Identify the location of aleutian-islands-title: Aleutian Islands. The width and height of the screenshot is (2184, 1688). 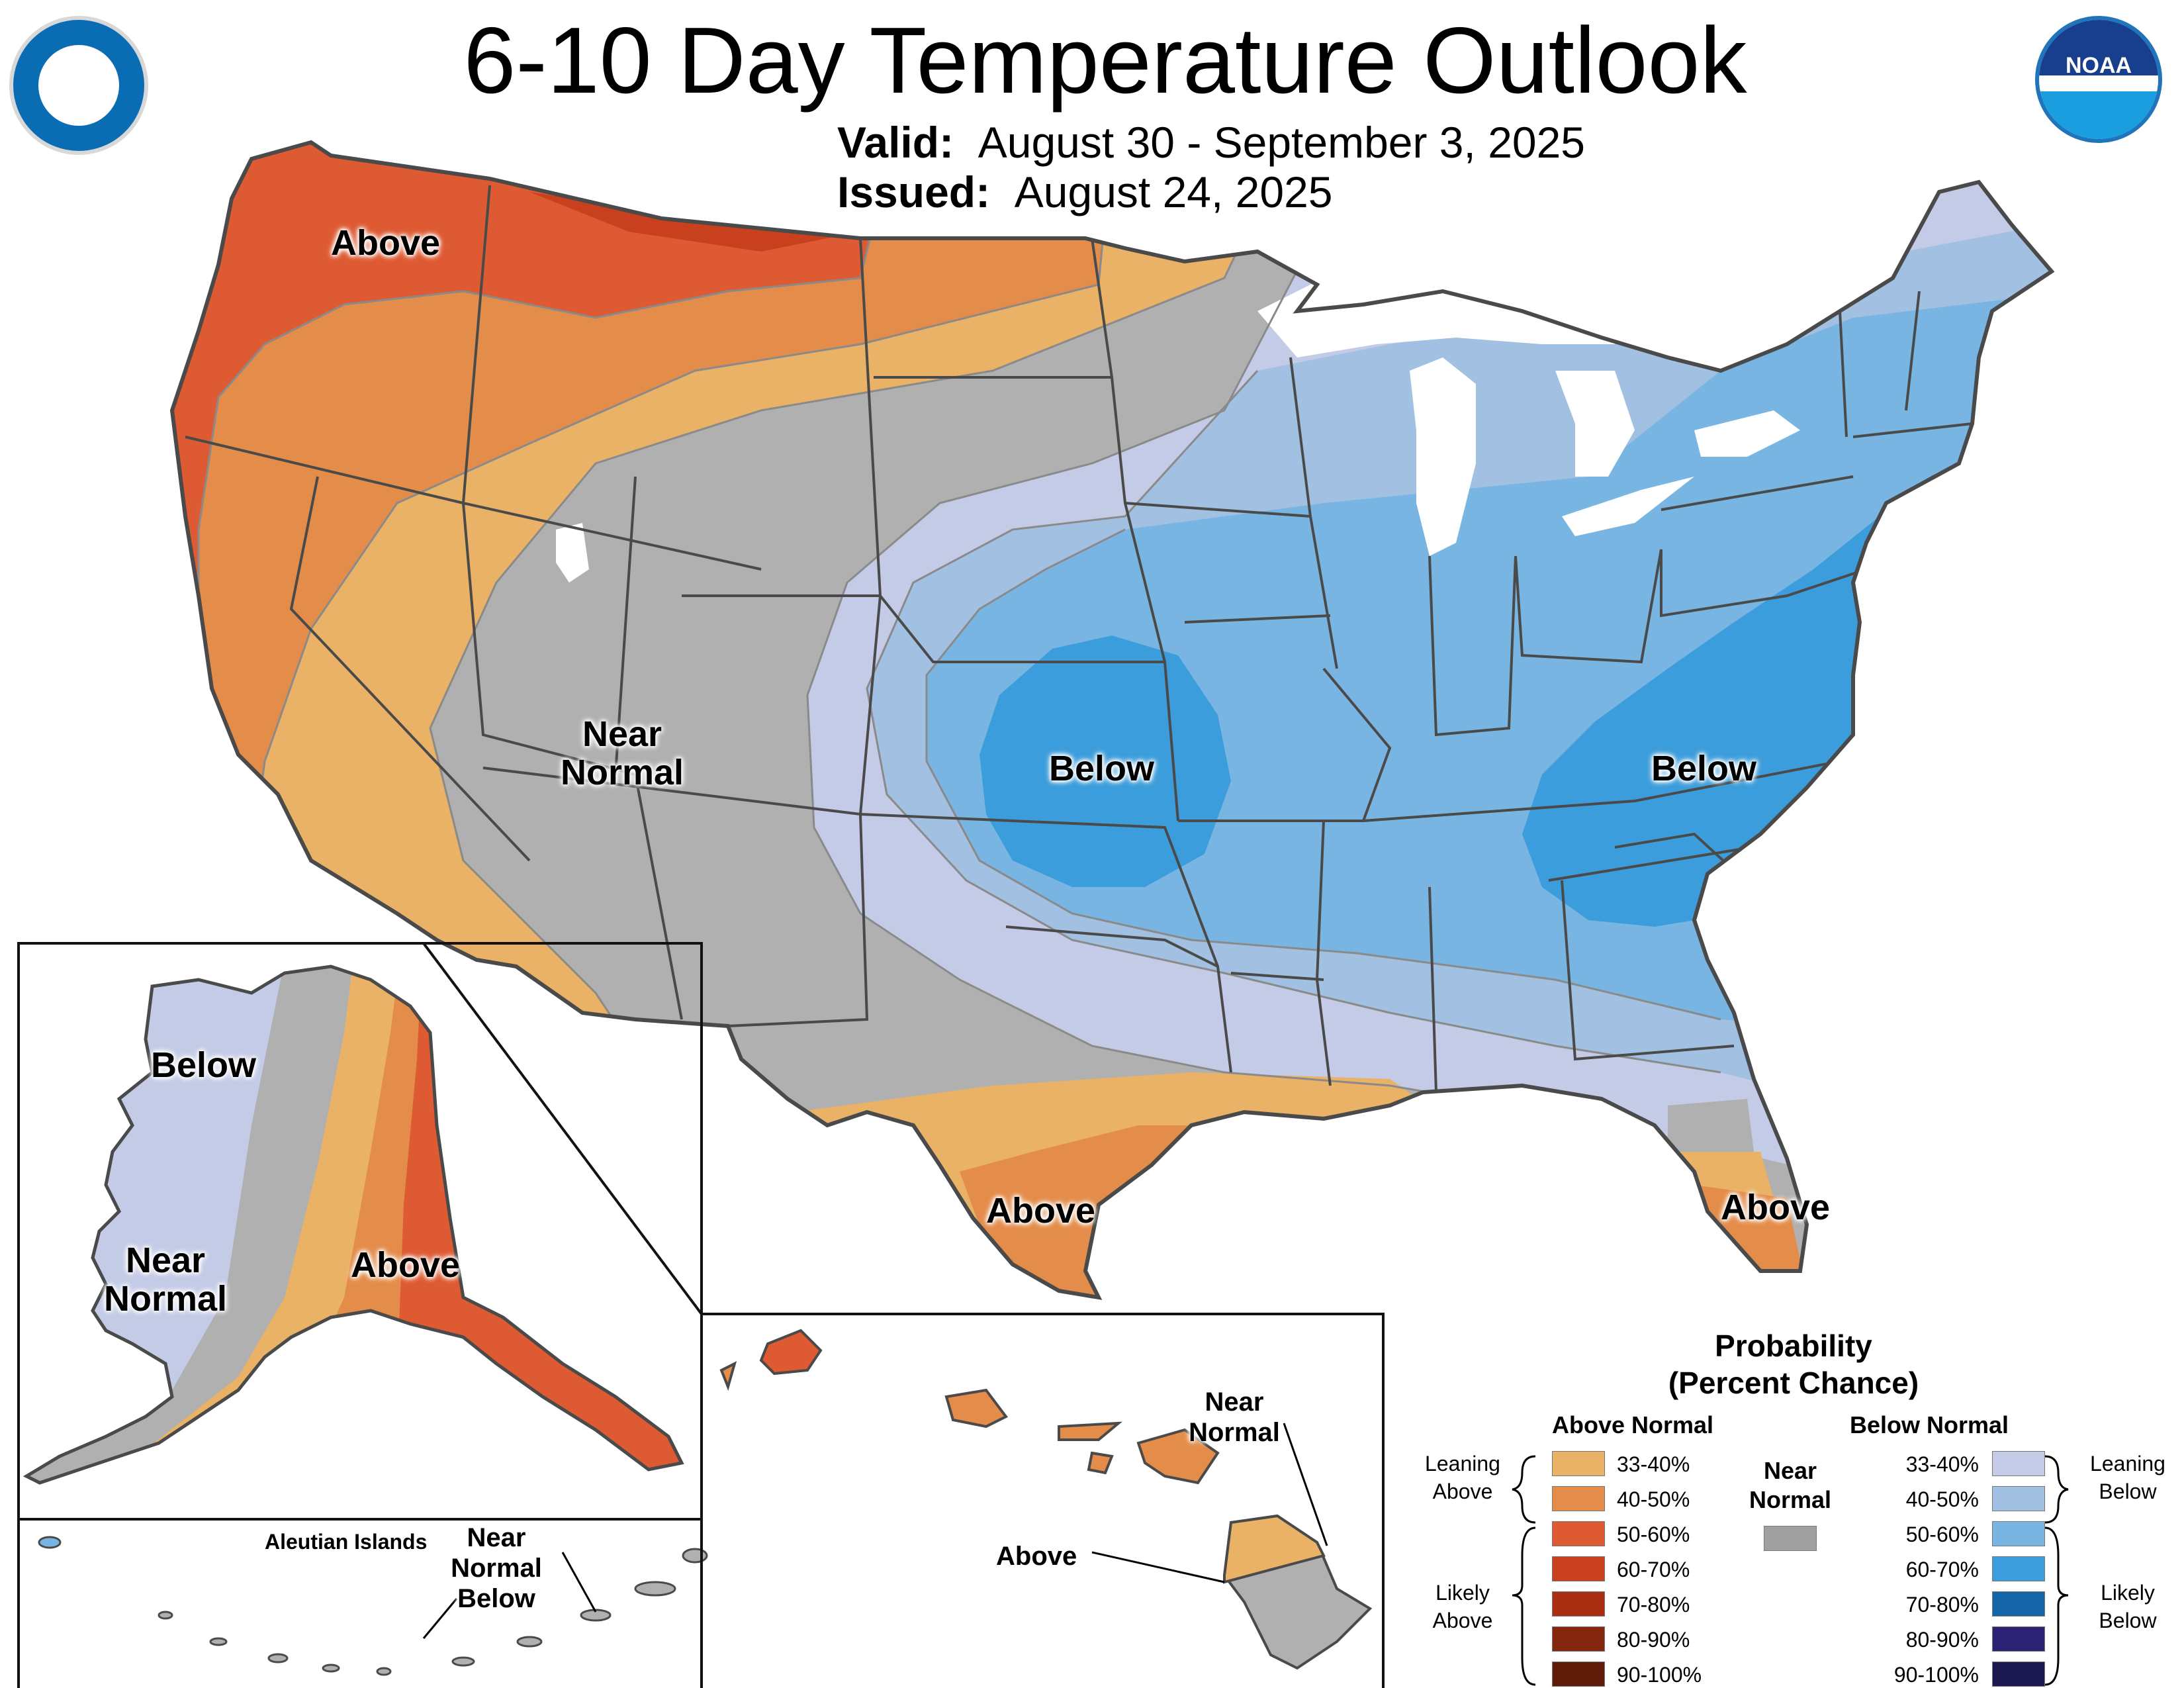
(346, 1542).